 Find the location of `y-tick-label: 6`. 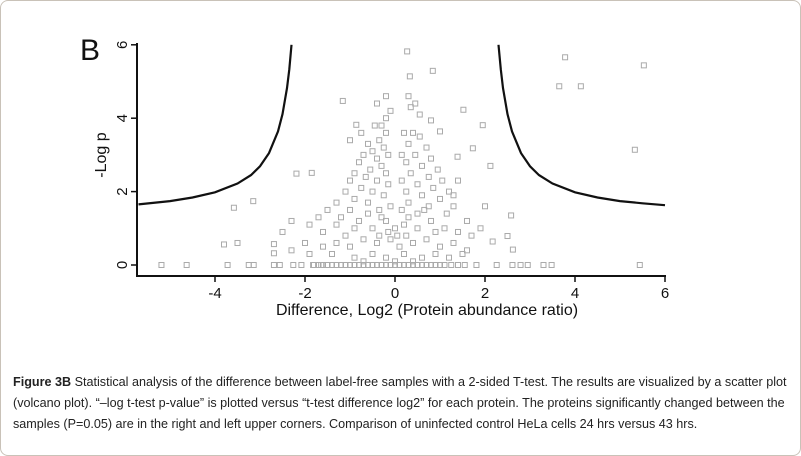

y-tick-label: 6 is located at coordinates (122, 45).